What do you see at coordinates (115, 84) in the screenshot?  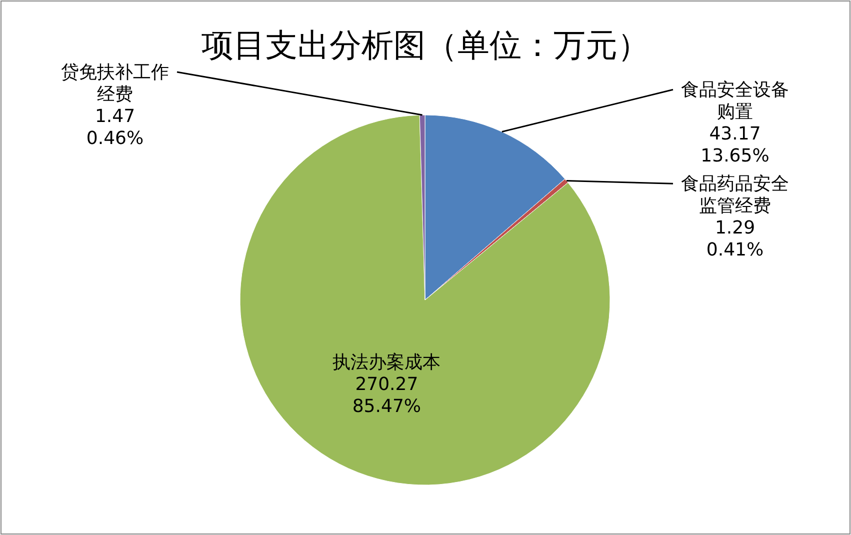 I see `slice-label: 贷免扶补工作经费` at bounding box center [115, 84].